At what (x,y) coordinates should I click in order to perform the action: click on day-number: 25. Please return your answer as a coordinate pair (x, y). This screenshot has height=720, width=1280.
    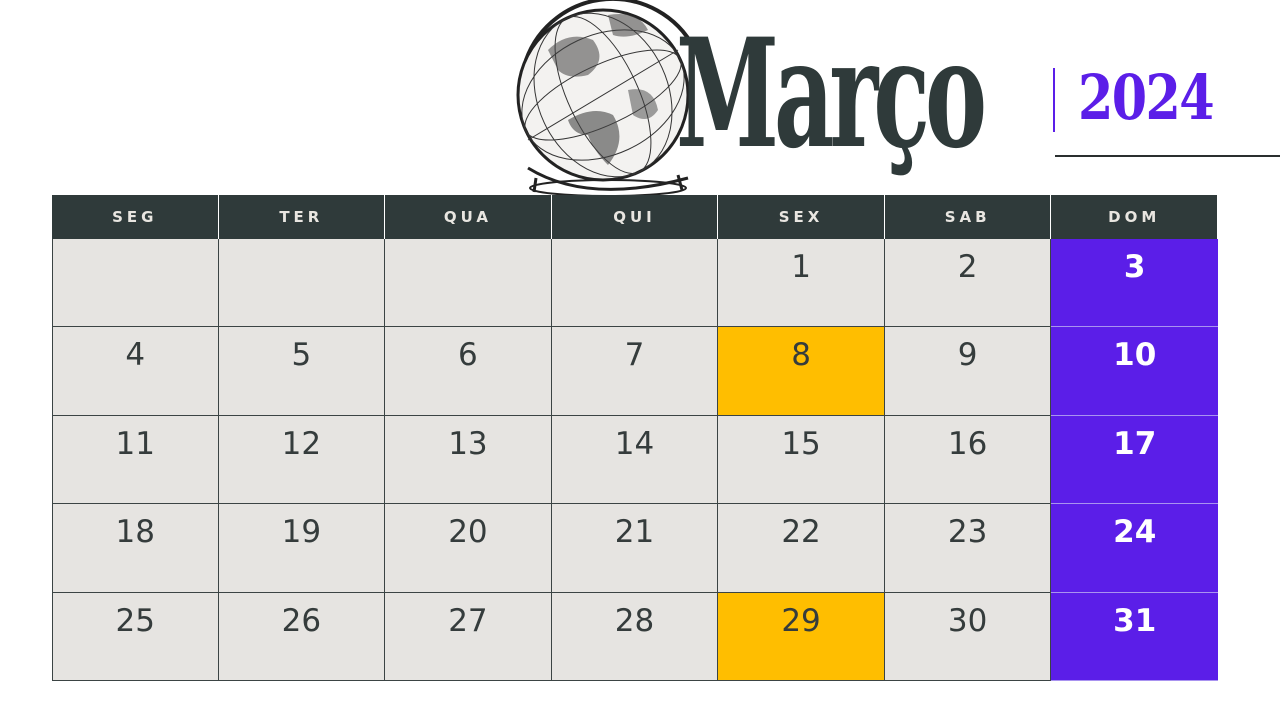
    Looking at the image, I should click on (135, 620).